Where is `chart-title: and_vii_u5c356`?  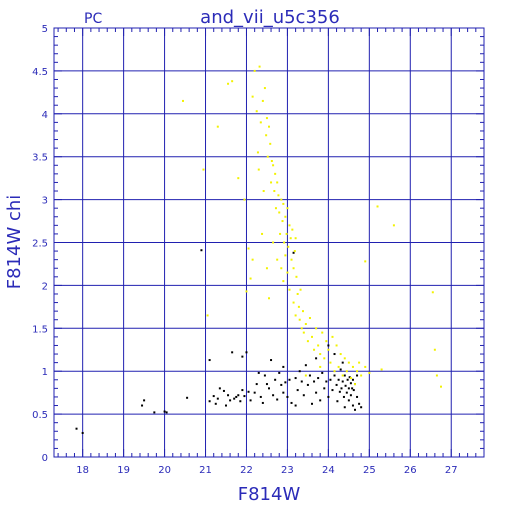
chart-title: and_vii_u5c356 is located at coordinates (270, 17).